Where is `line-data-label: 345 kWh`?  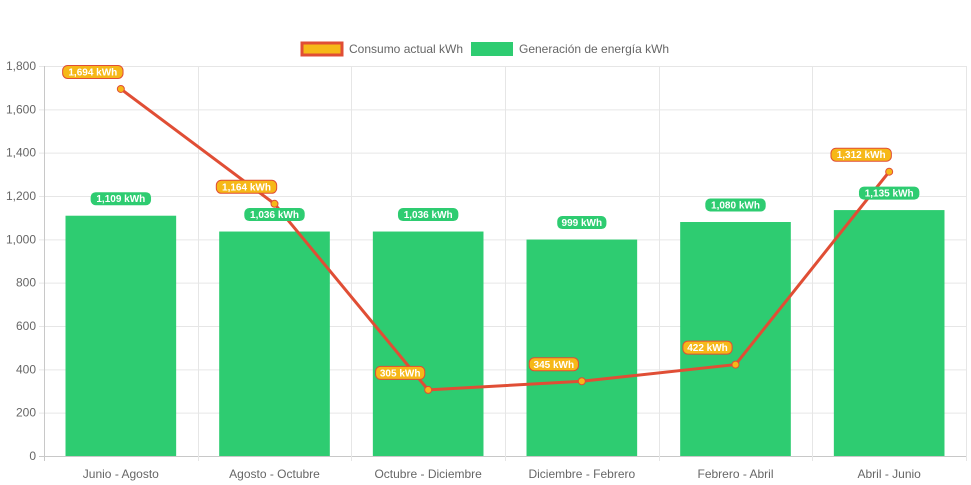
line-data-label: 345 kWh is located at coordinates (553, 364).